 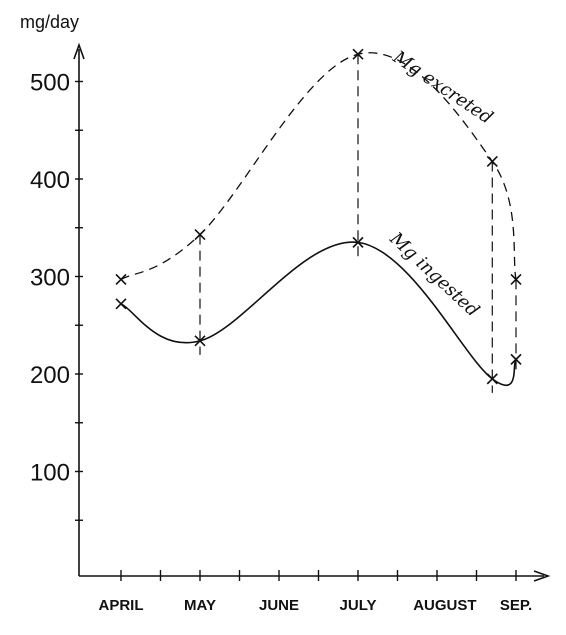 I want to click on y-tick-label: 200, so click(x=50, y=375).